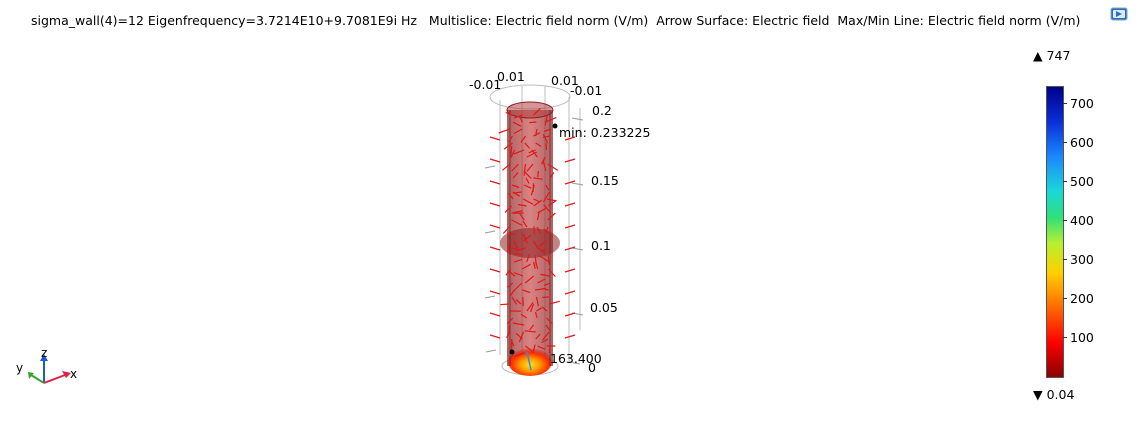  Describe the element at coordinates (44, 353) in the screenshot. I see `triad-z-label: z` at that location.